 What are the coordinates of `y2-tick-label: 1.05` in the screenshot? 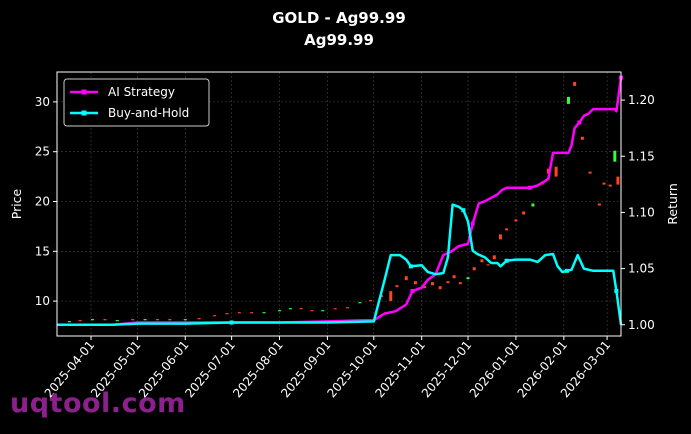 It's located at (641, 269).